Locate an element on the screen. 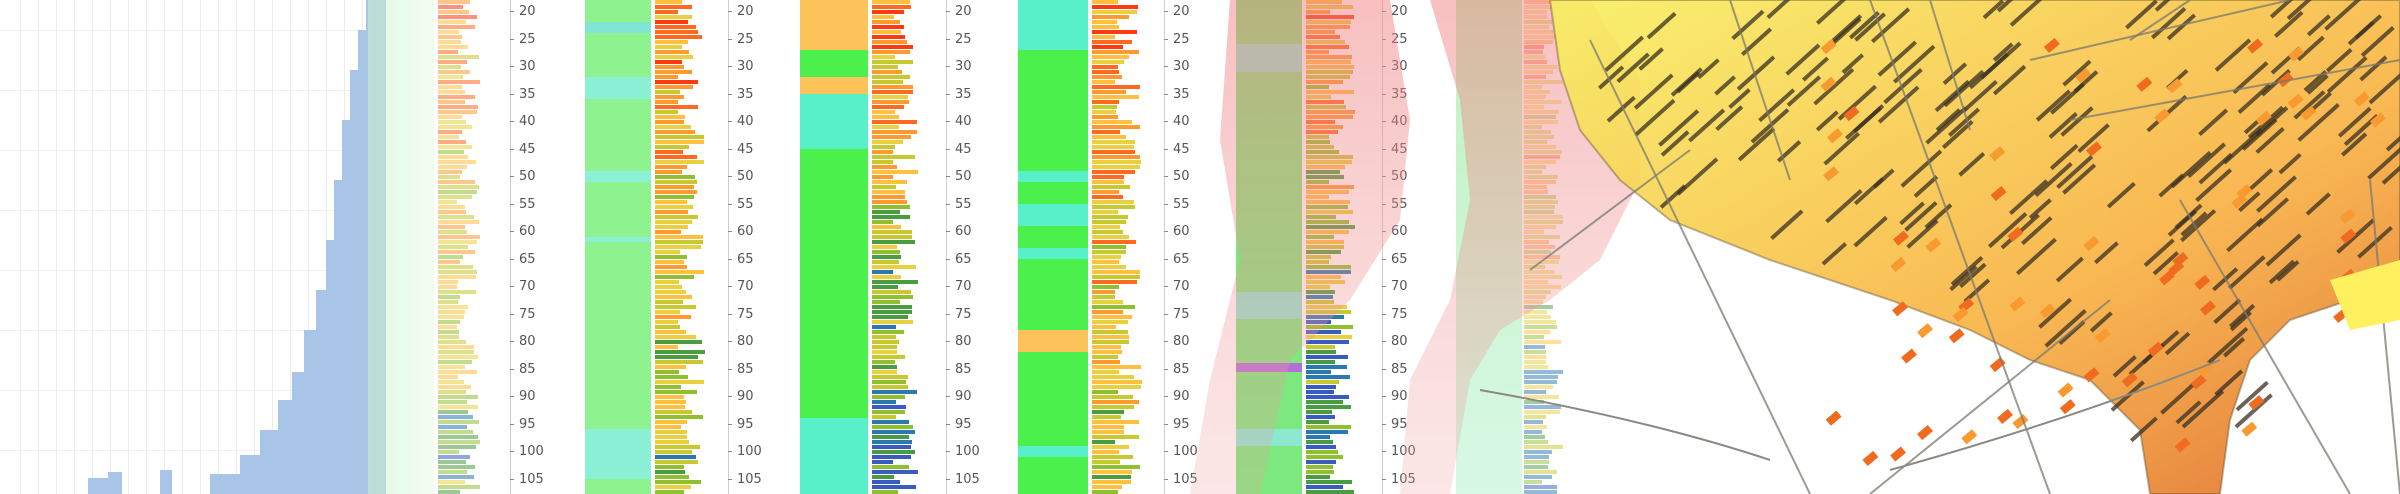  plume-surface is located at coordinates (1300, 247).